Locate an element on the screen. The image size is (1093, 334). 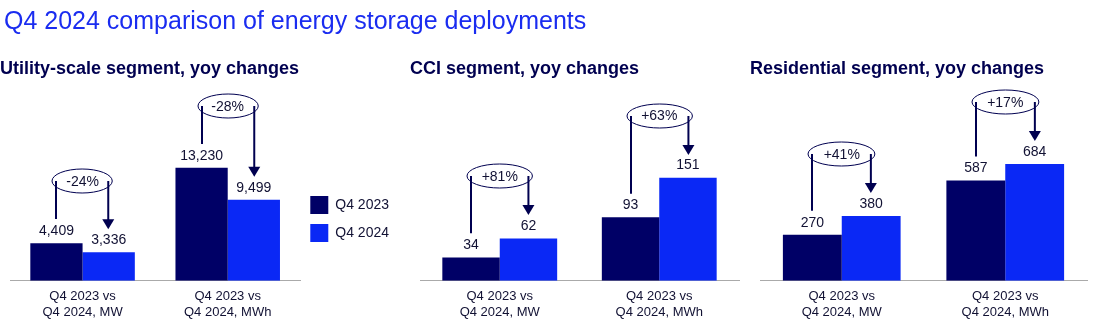
legend-label: Q4 2024 is located at coordinates (362, 231).